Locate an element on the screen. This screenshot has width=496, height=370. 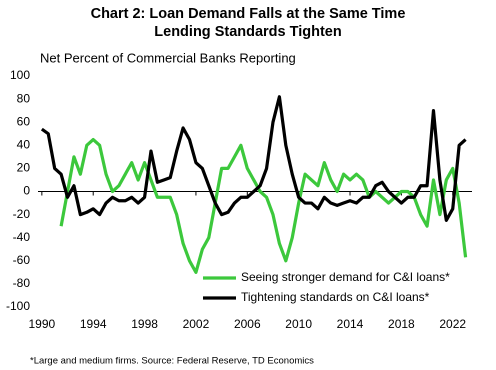
x-tick-label: 2002 is located at coordinates (196, 324).